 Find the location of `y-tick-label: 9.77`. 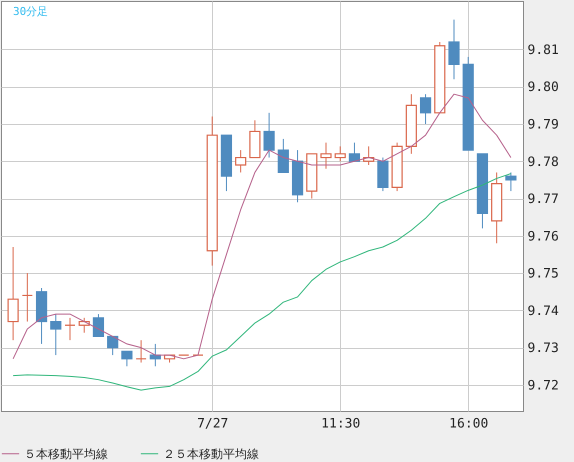

y-tick-label: 9.77 is located at coordinates (543, 200).